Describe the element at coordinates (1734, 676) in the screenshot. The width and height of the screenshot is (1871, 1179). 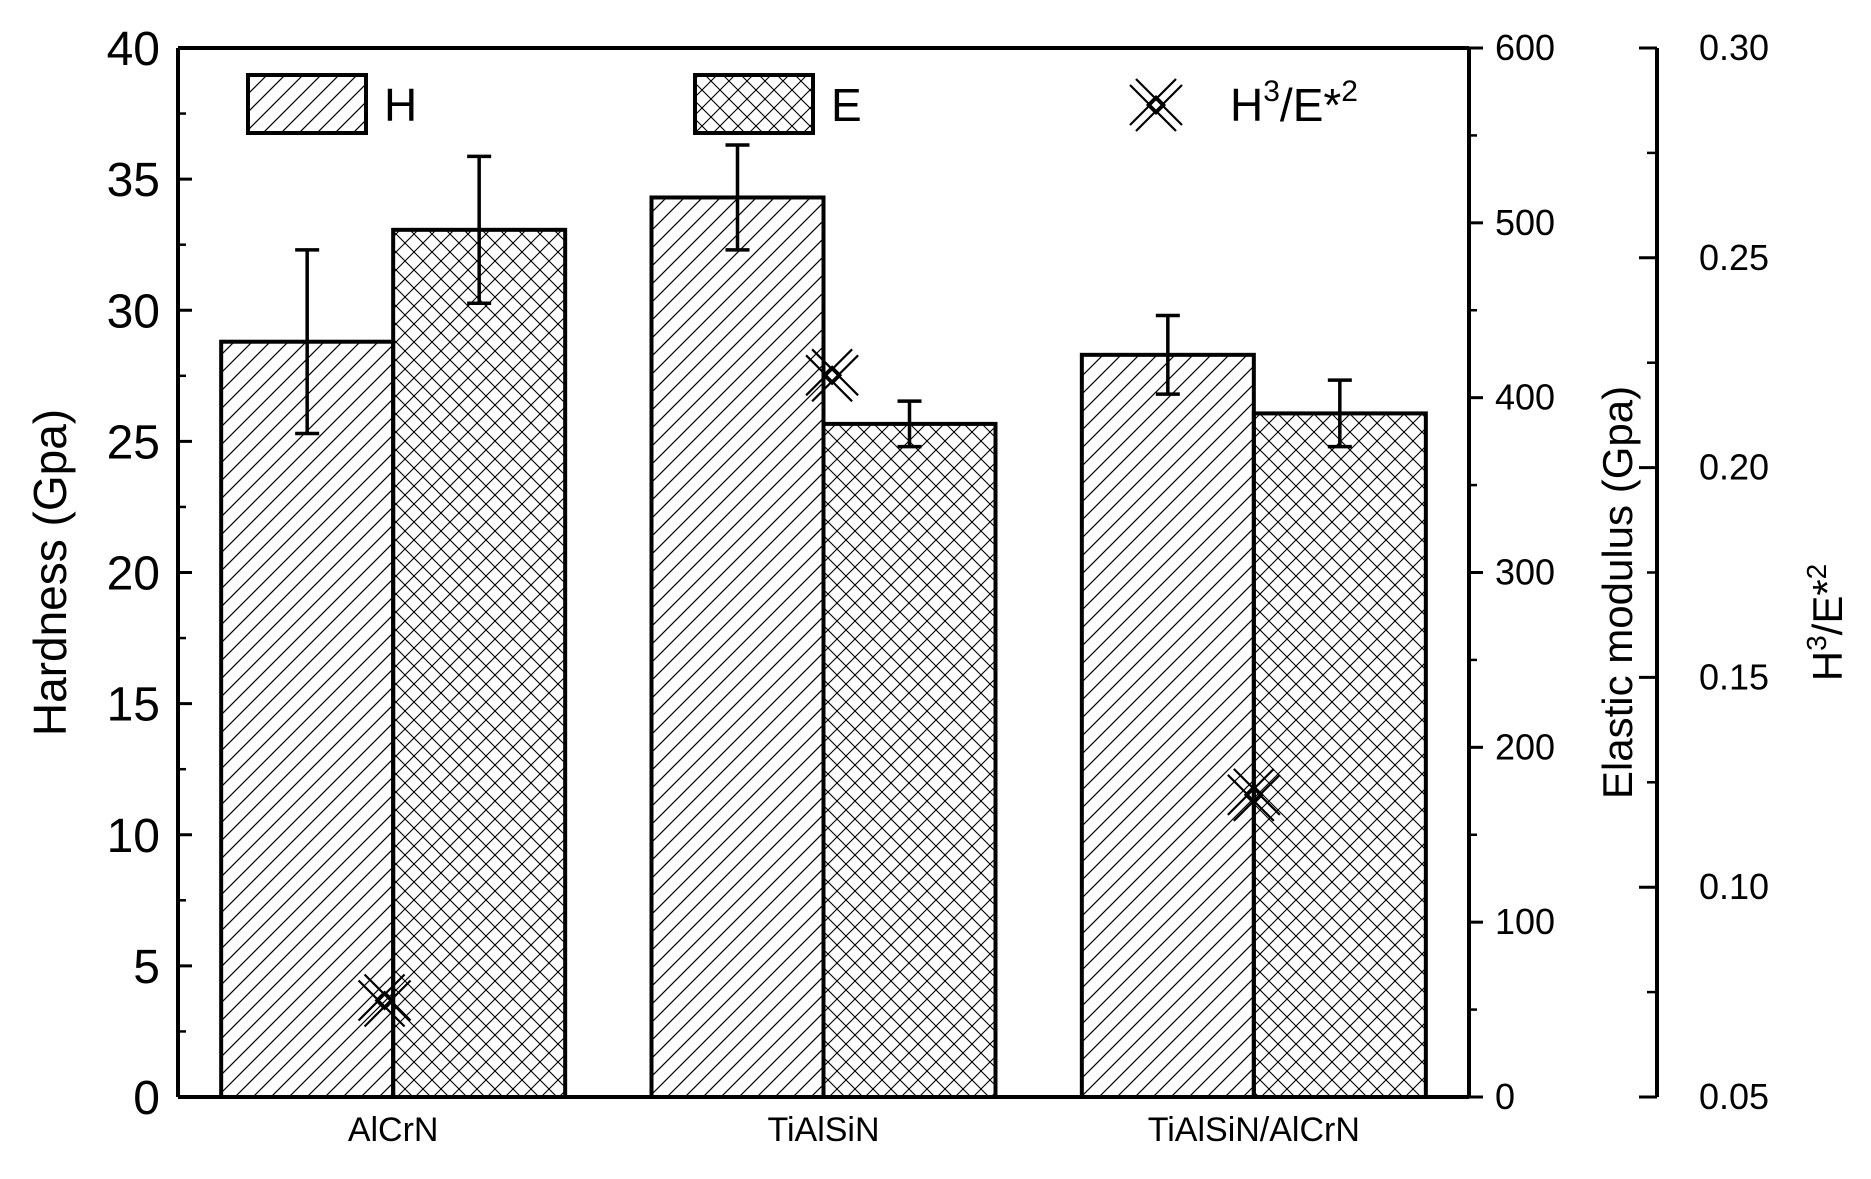
I see `third-tick-label-2: 0.15` at that location.